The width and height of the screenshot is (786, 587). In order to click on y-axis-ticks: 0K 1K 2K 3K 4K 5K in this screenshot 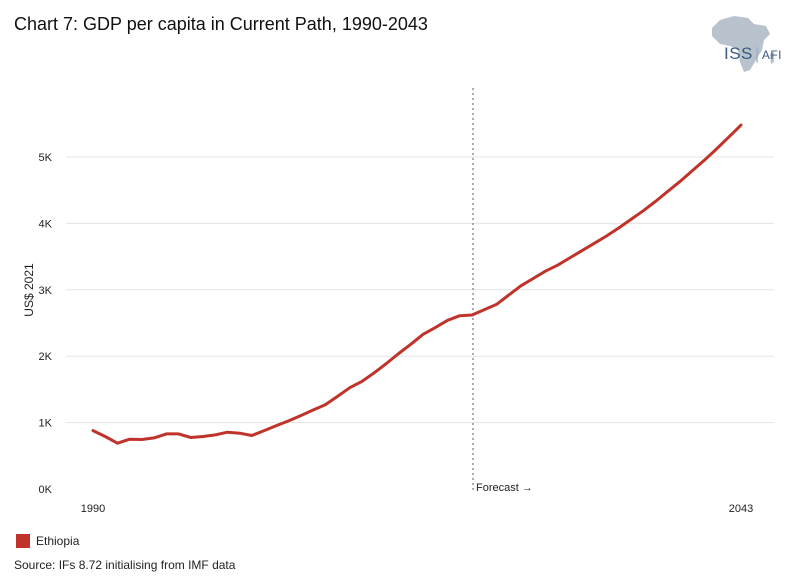, I will do `click(46, 324)`.